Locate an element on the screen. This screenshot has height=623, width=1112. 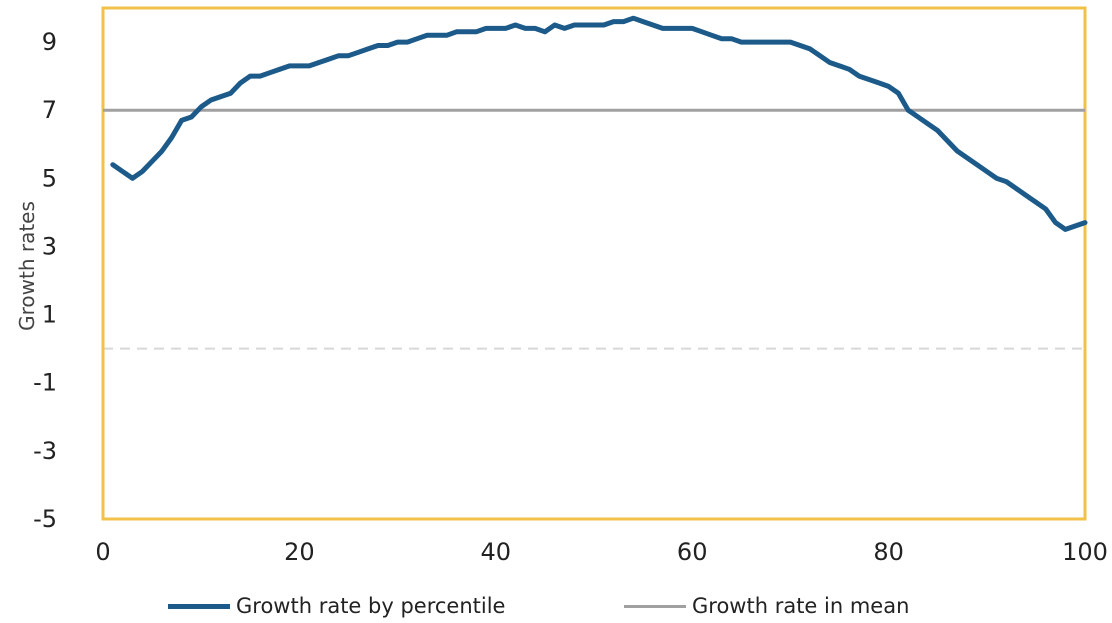
x-tick-label: 40 is located at coordinates (496, 552).